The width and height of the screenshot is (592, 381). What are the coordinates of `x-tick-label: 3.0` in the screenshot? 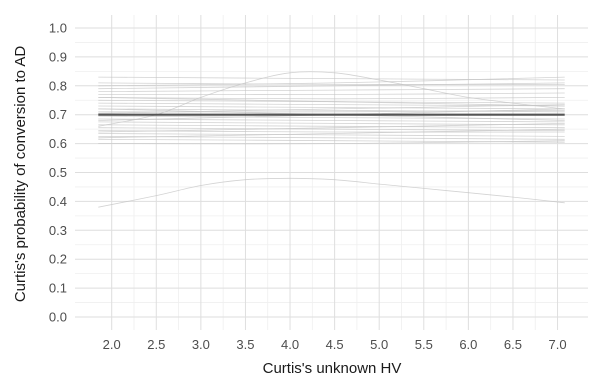 It's located at (201, 344).